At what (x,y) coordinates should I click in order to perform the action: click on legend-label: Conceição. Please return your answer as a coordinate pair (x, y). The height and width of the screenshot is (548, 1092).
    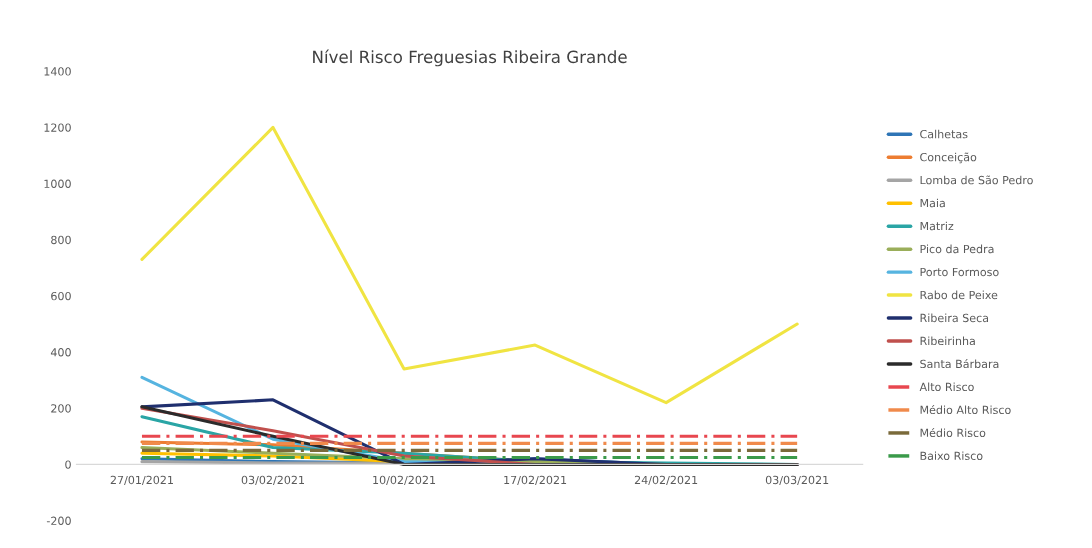
    Looking at the image, I should click on (948, 158).